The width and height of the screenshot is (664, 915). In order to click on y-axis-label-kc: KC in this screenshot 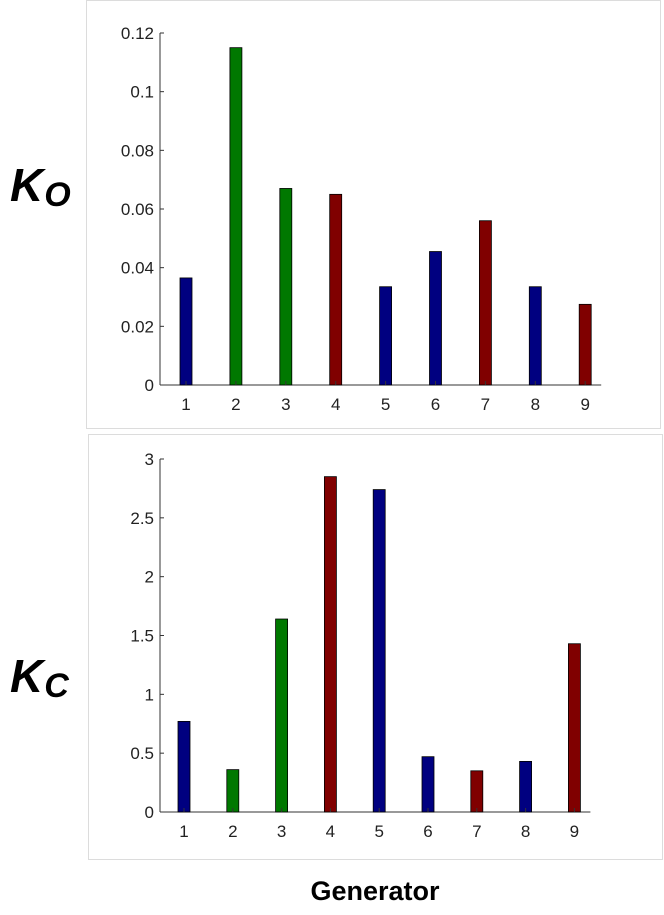, I will do `click(39, 677)`.